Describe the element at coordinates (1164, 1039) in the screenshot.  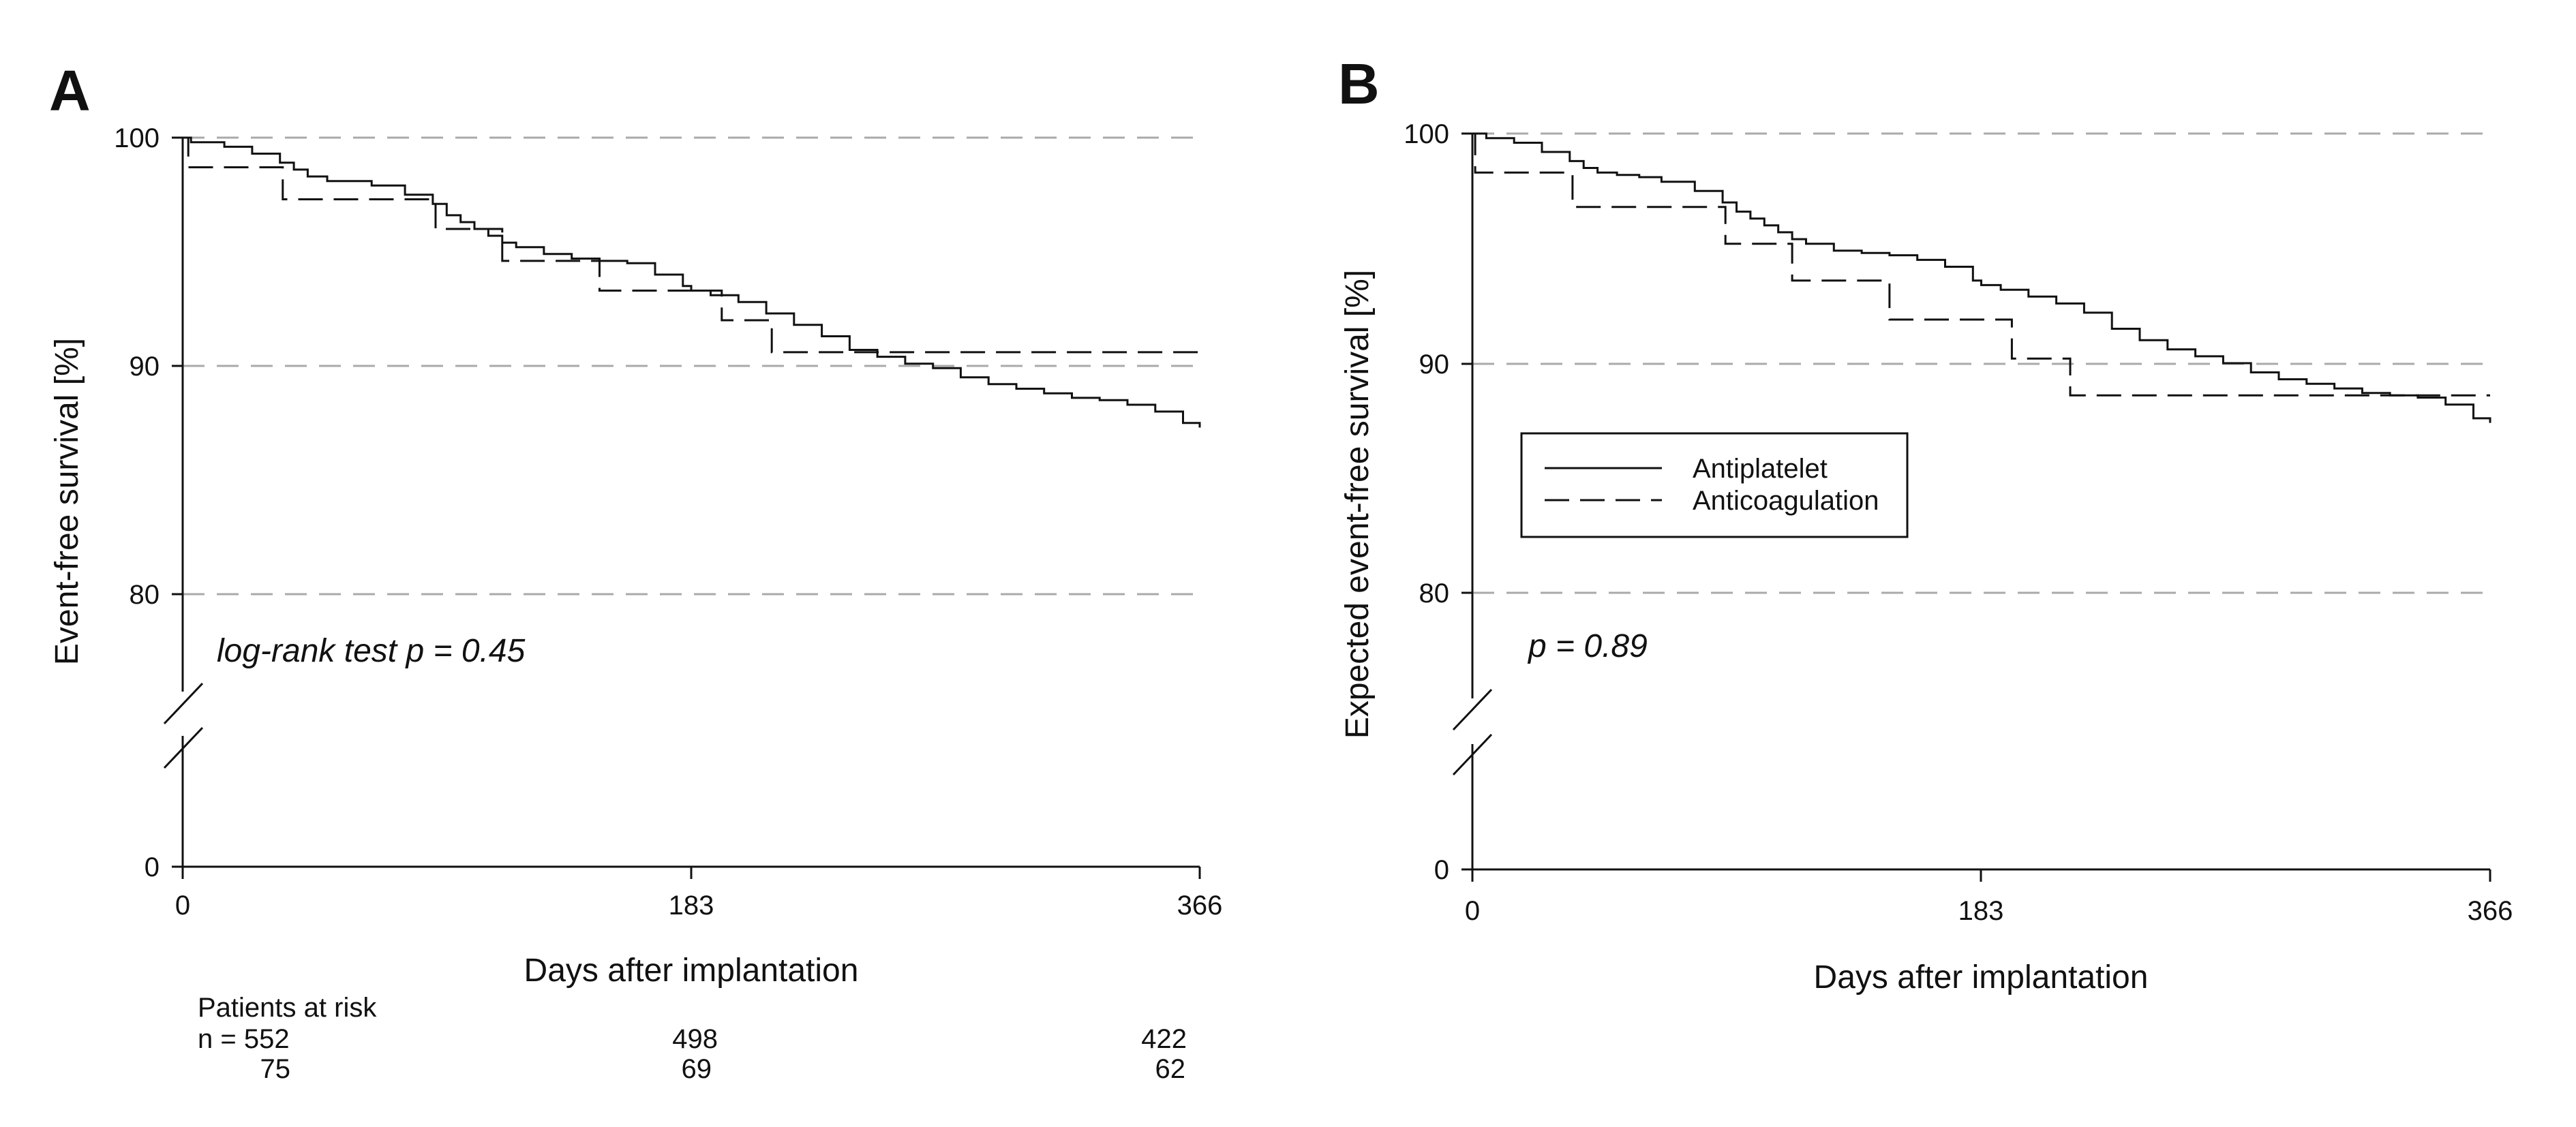
I see `risk-cell: 422` at that location.